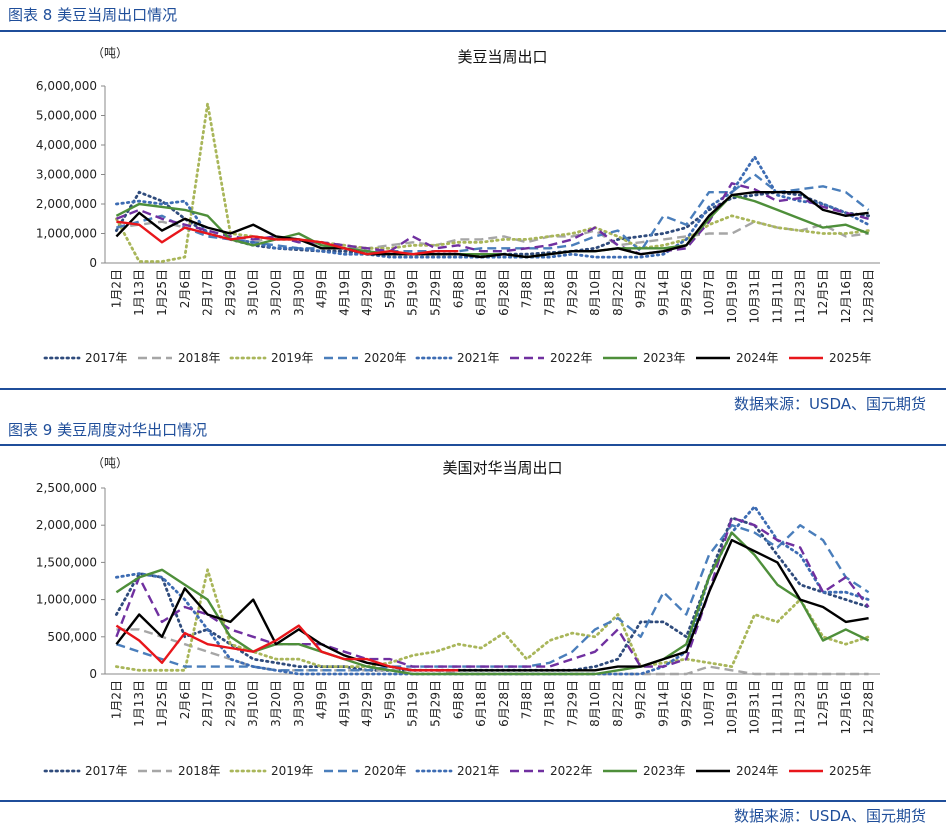  I want to click on y-tick-label: 2,000,000, so click(66, 204).